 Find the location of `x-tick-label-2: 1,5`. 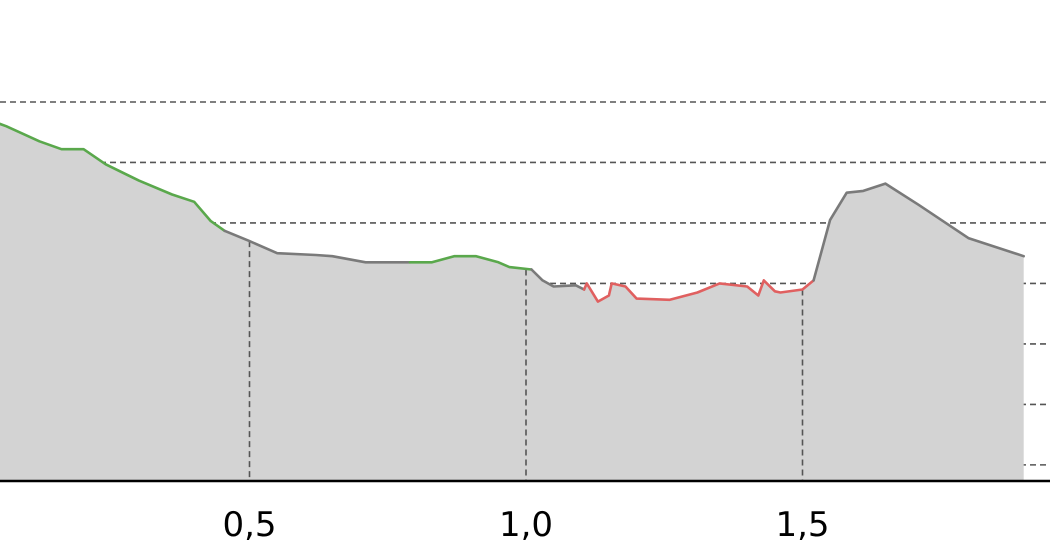

x-tick-label-2: 1,5 is located at coordinates (802, 525).